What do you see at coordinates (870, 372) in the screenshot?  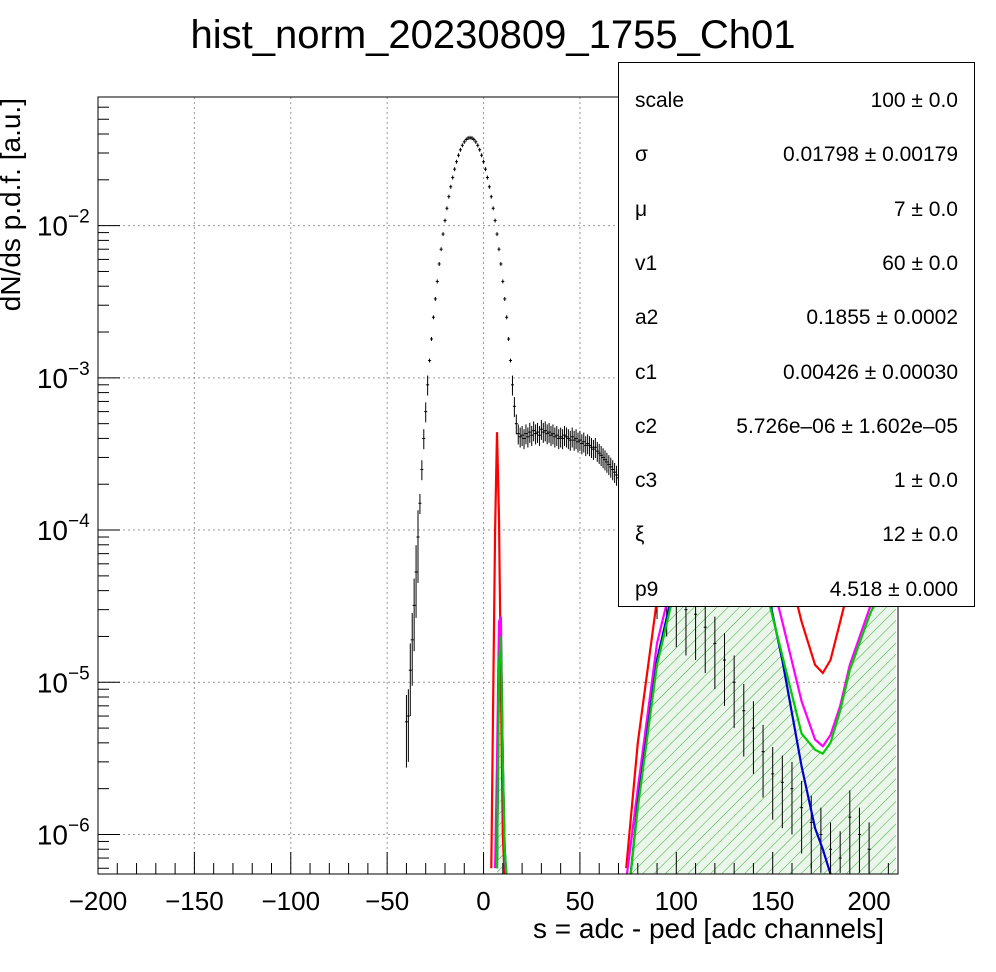 I see `stats-param-value: 0.00426 ± 0.00030` at bounding box center [870, 372].